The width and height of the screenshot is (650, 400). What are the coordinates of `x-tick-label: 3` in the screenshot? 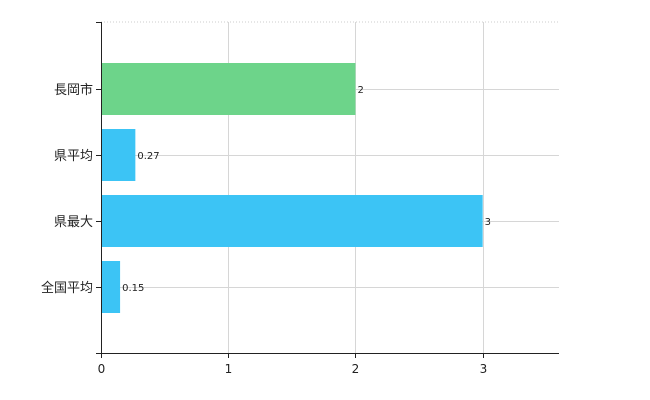 It's located at (484, 369).